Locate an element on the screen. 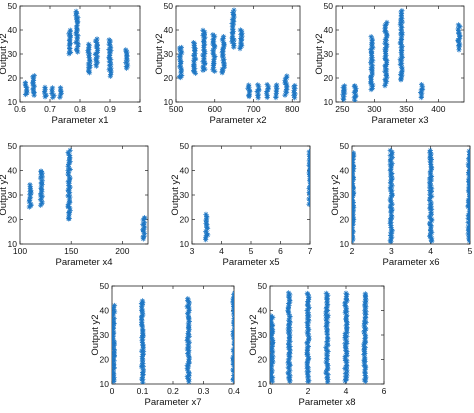 The width and height of the screenshot is (474, 413). x-tick-label: 600 is located at coordinates (215, 109).